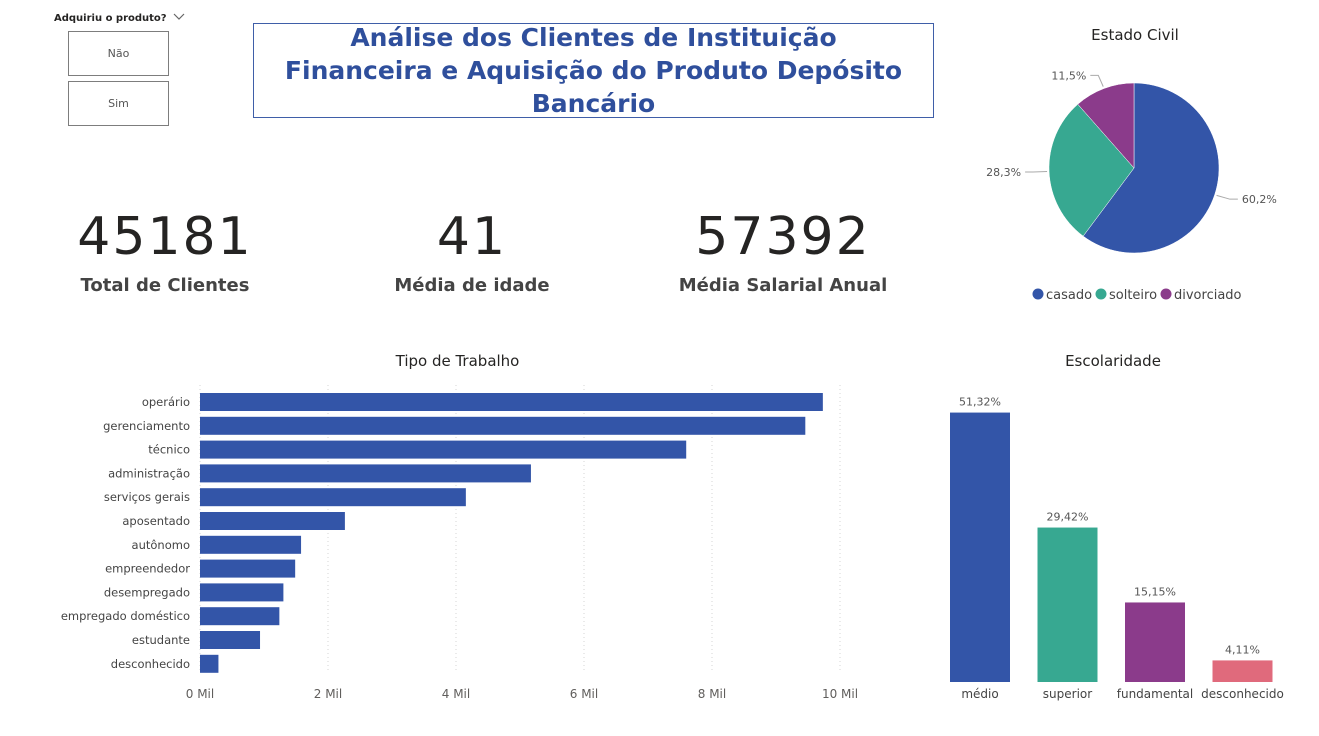 The image size is (1319, 736). Describe the element at coordinates (1155, 694) in the screenshot. I see `x-tick-label: fundamental` at that location.